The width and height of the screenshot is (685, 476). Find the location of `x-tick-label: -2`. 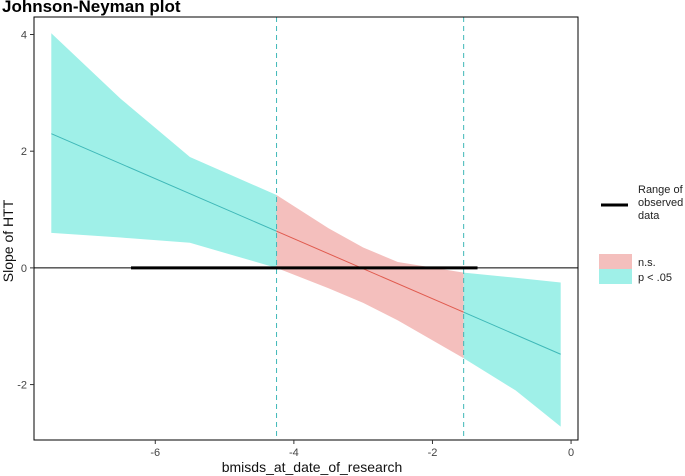

x-tick-label: -2 is located at coordinates (433, 453).